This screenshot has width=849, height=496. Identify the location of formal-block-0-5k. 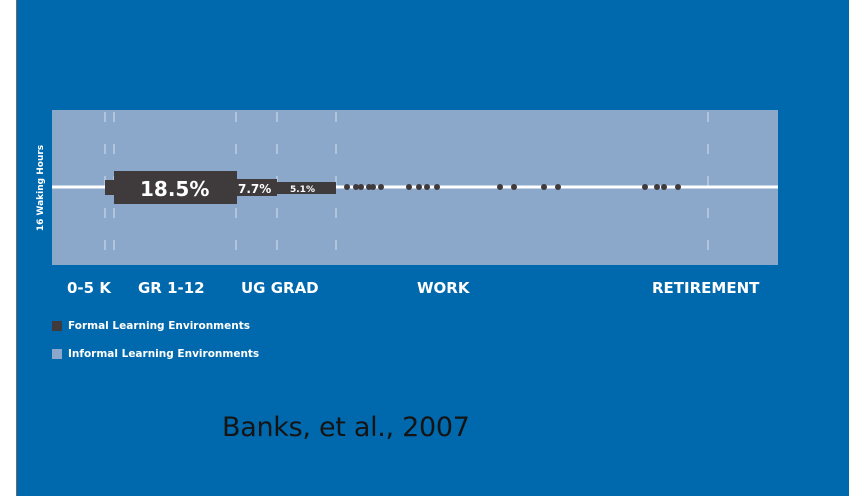
(110, 187).